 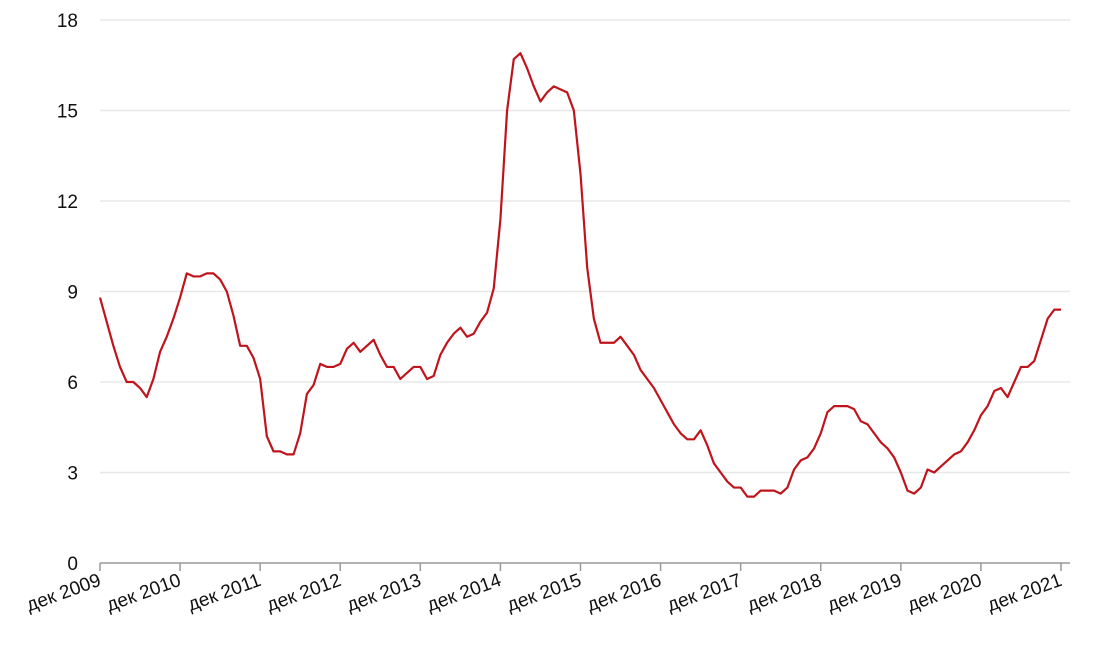 I want to click on x-tick-label: дек 2021, so click(x=1025, y=593).